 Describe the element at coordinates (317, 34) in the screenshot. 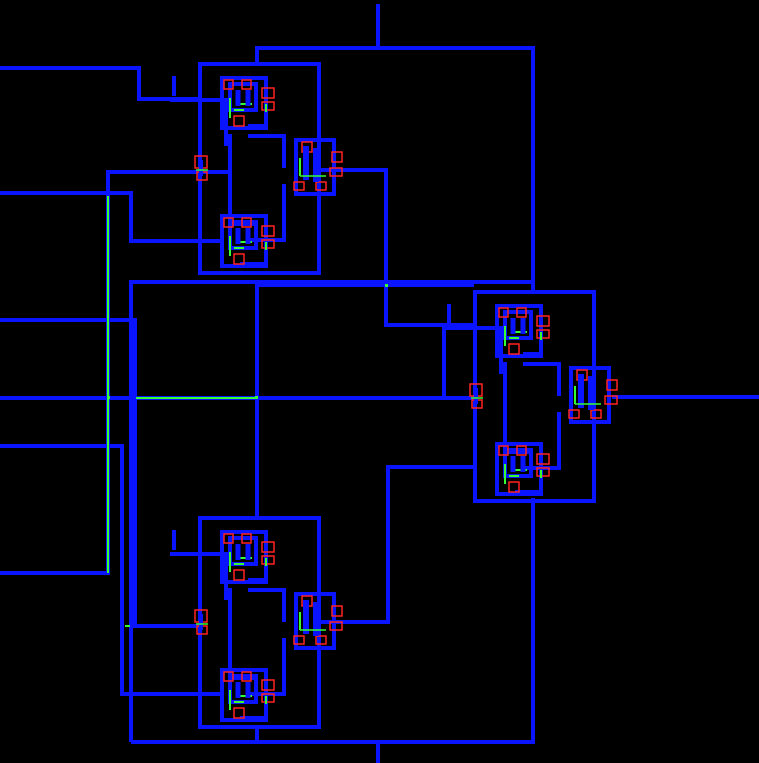

I see `wire-top-trunk` at that location.